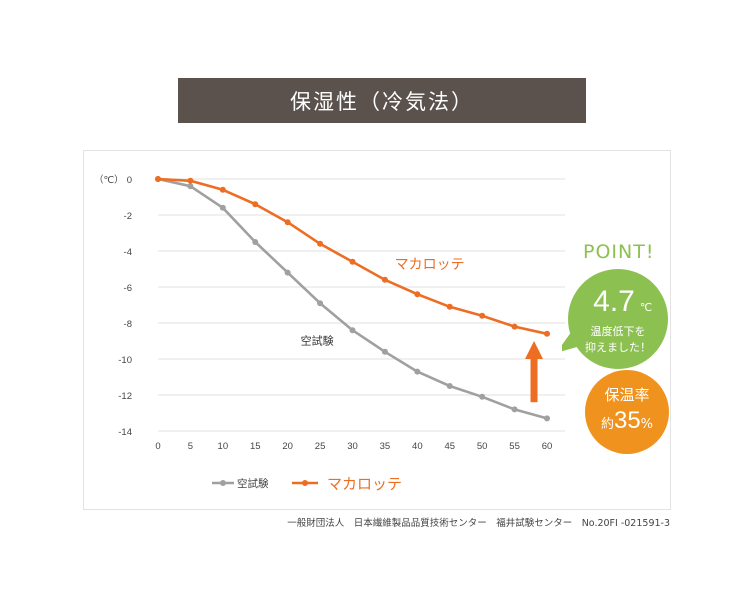 Image resolution: width=750 pixels, height=597 pixels. I want to click on y-tick-label: -10, so click(125, 360).